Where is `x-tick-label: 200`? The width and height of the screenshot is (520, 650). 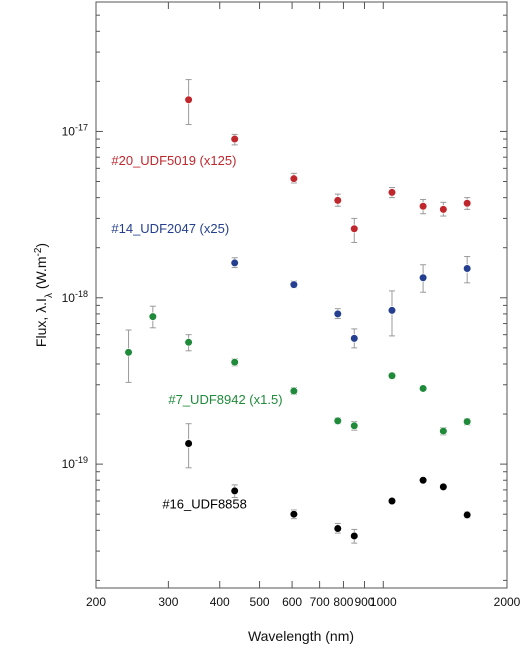
x-tick-label: 200 is located at coordinates (96, 602).